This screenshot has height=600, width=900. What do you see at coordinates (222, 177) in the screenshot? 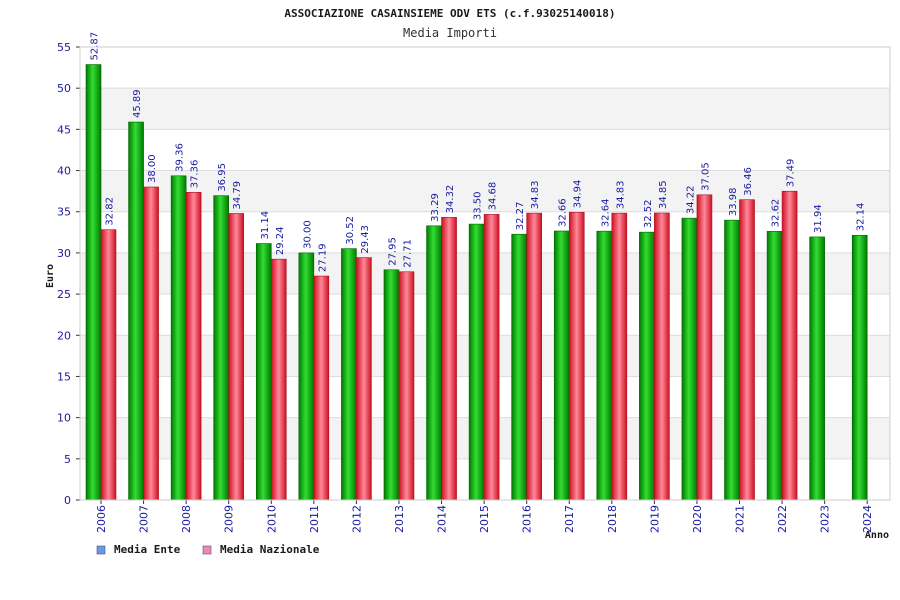
I see `data-label: 36.95` at bounding box center [222, 177].